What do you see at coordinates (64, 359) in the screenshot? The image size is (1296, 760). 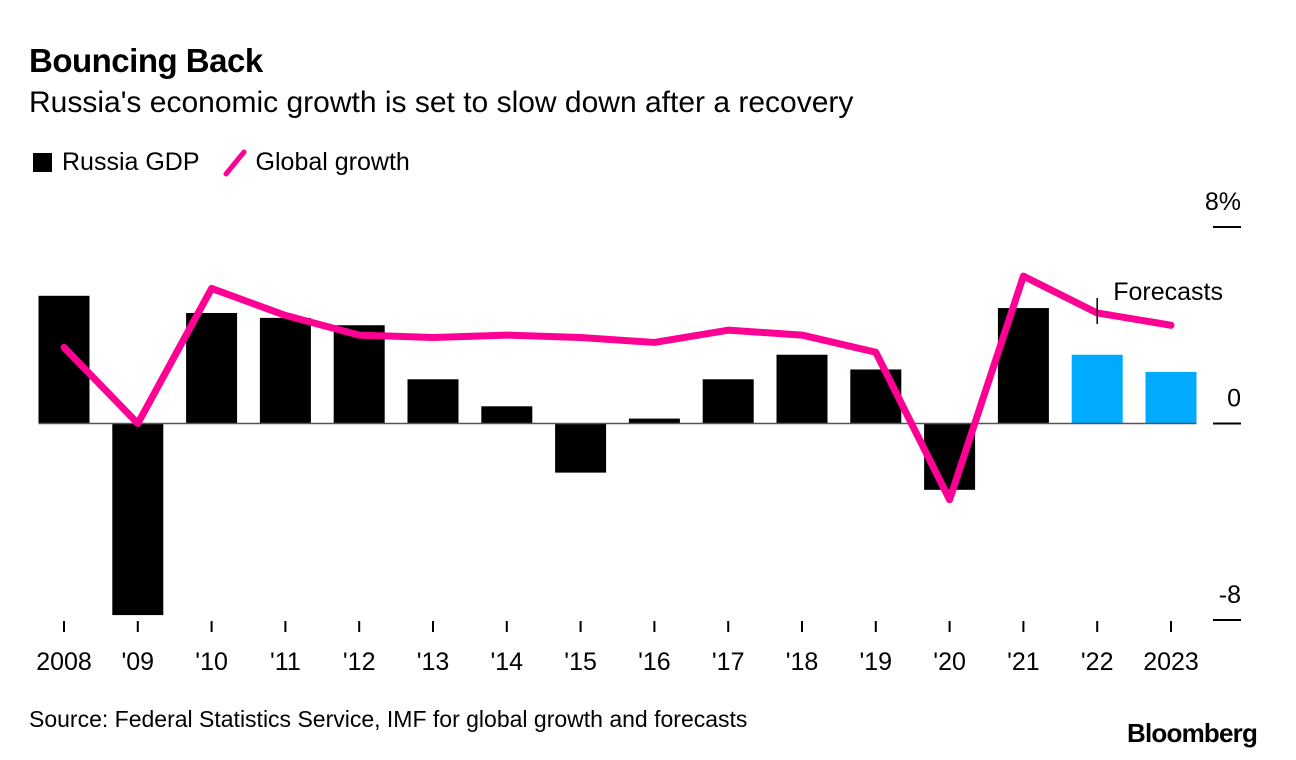 I see `bar-2008` at bounding box center [64, 359].